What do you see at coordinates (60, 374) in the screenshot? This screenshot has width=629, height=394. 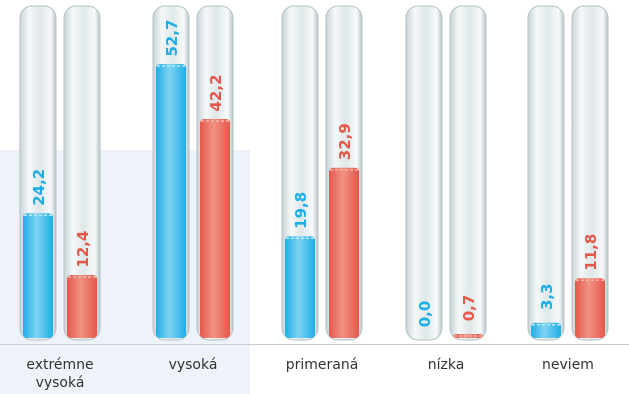 I see `category-label: extrémne vysoká` at bounding box center [60, 374].